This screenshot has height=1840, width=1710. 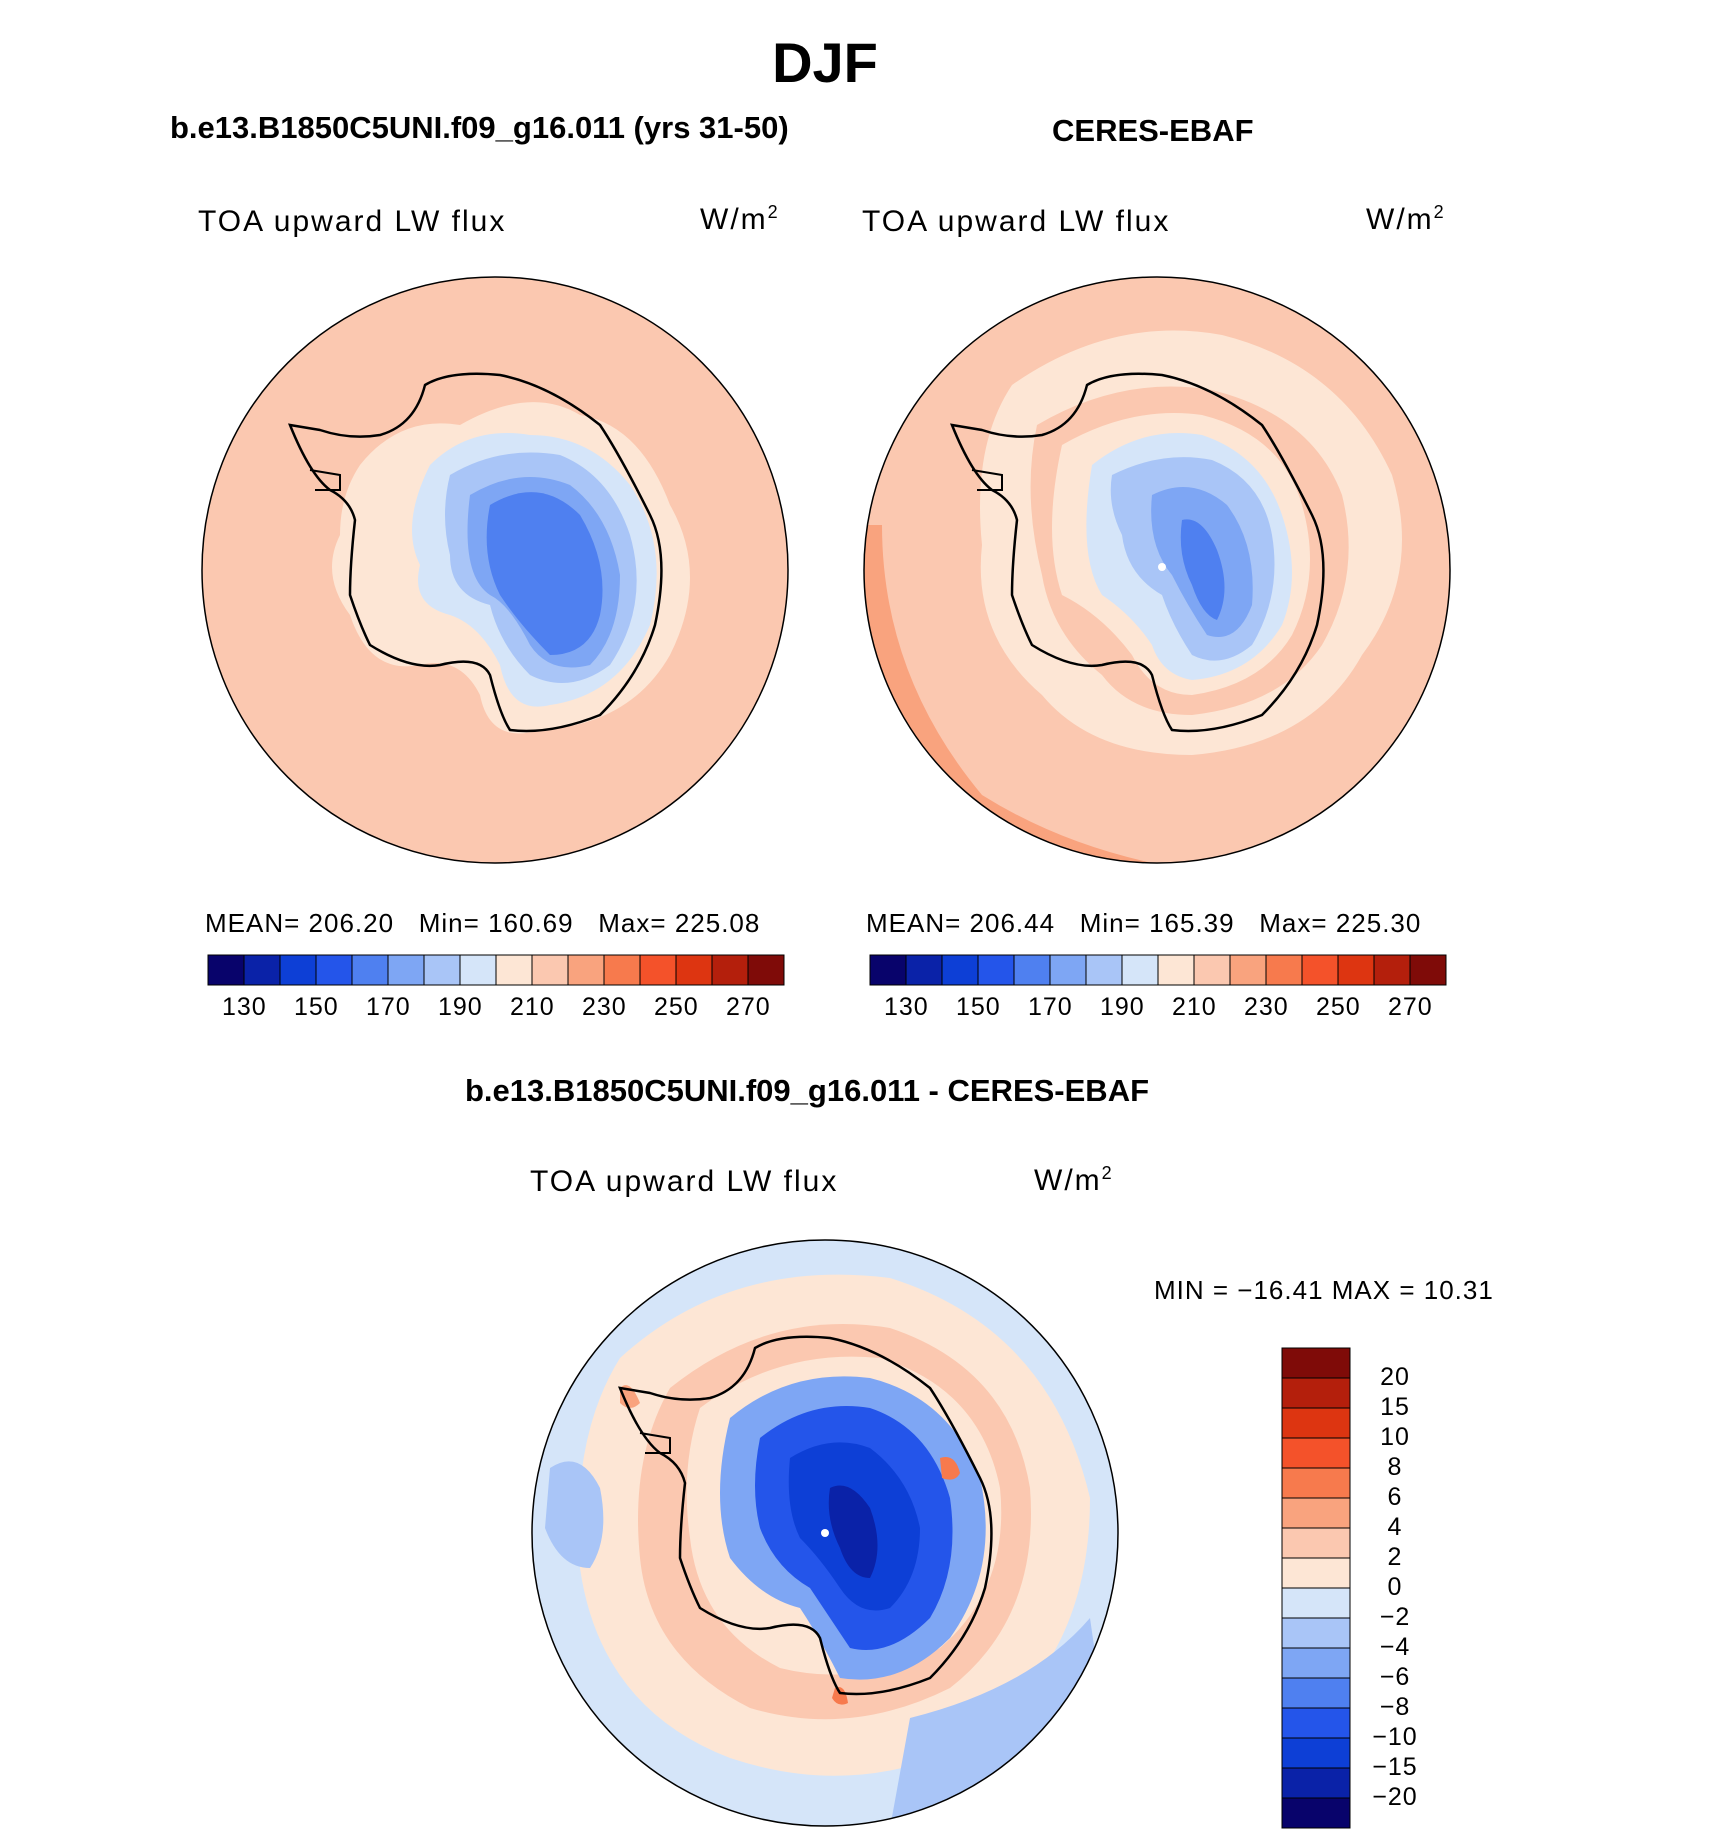 I want to click on model-colorbar-ticks: 130 150 170 190 210 230 250 270, so click(x=496, y=1008).